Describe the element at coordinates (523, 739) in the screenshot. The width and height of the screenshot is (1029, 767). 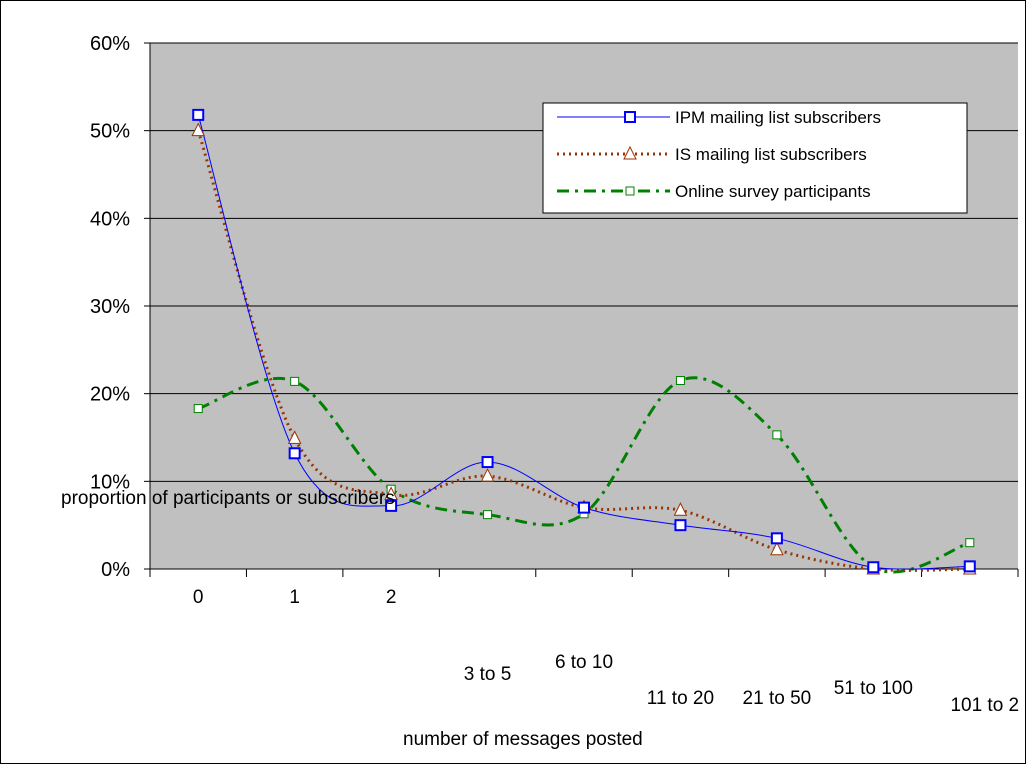
I see `x-axis-title: number of messages posted` at that location.